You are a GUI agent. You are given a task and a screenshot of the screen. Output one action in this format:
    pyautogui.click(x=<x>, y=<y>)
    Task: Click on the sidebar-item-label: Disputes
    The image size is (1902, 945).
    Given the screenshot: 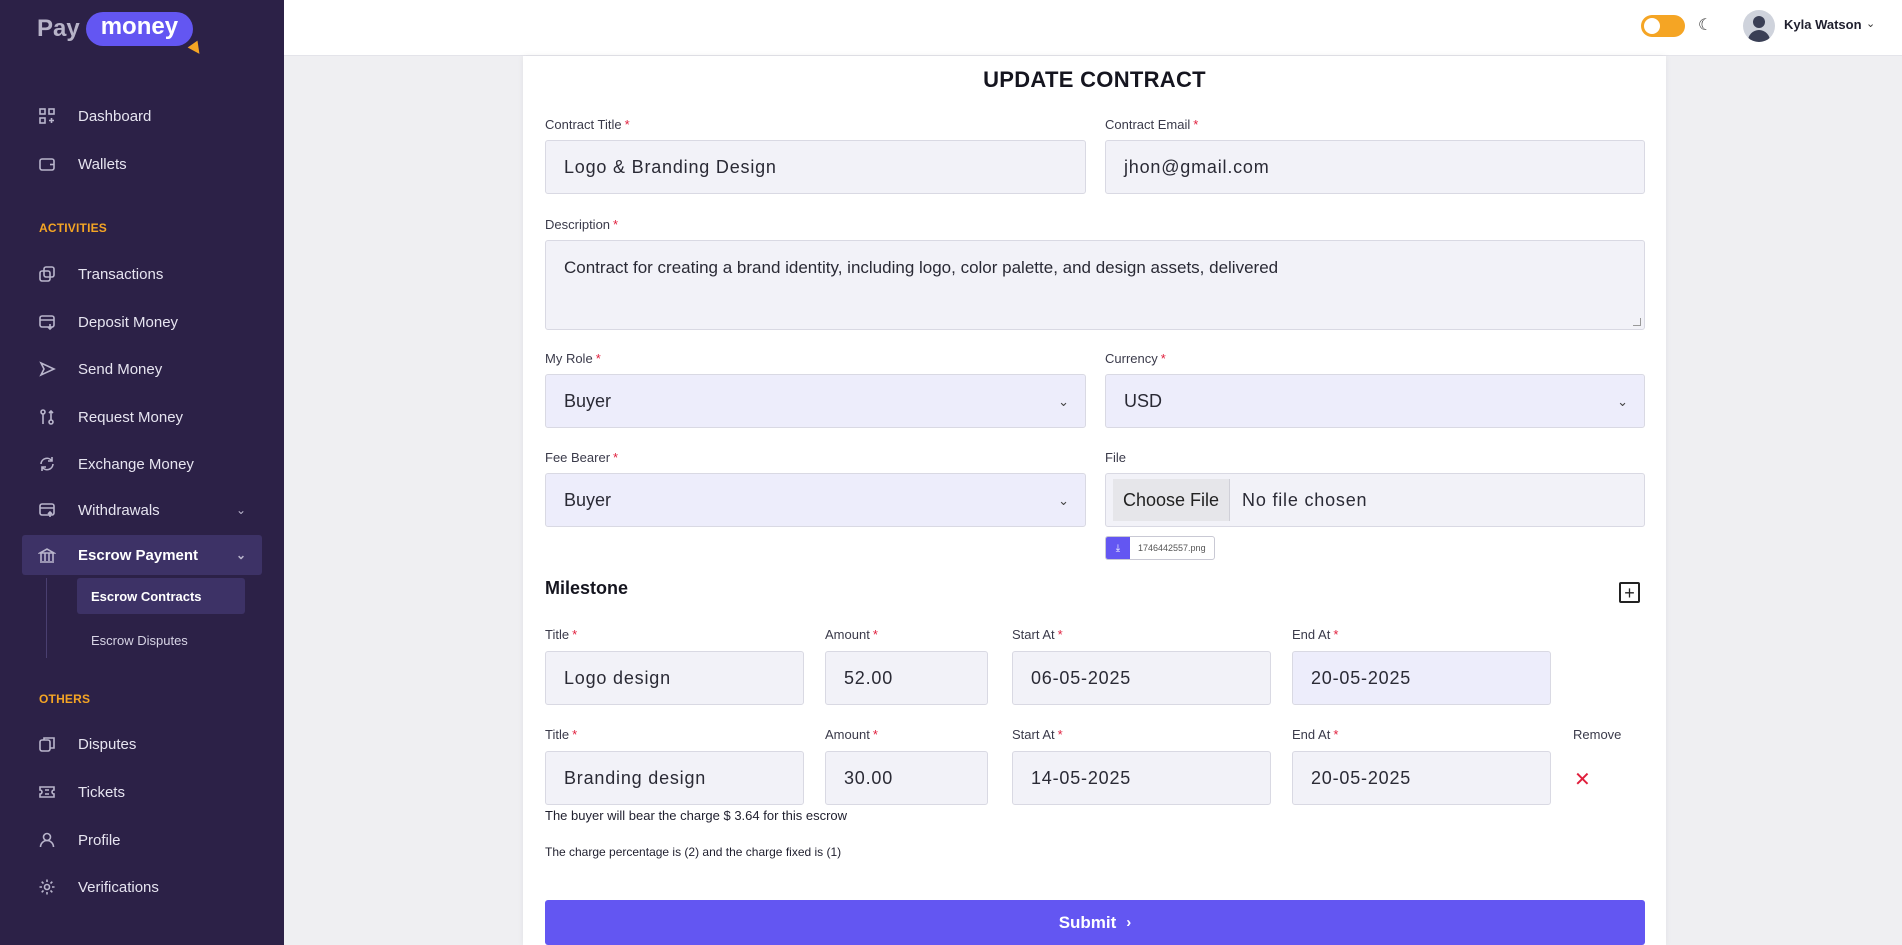 What is the action you would take?
    pyautogui.click(x=107, y=744)
    